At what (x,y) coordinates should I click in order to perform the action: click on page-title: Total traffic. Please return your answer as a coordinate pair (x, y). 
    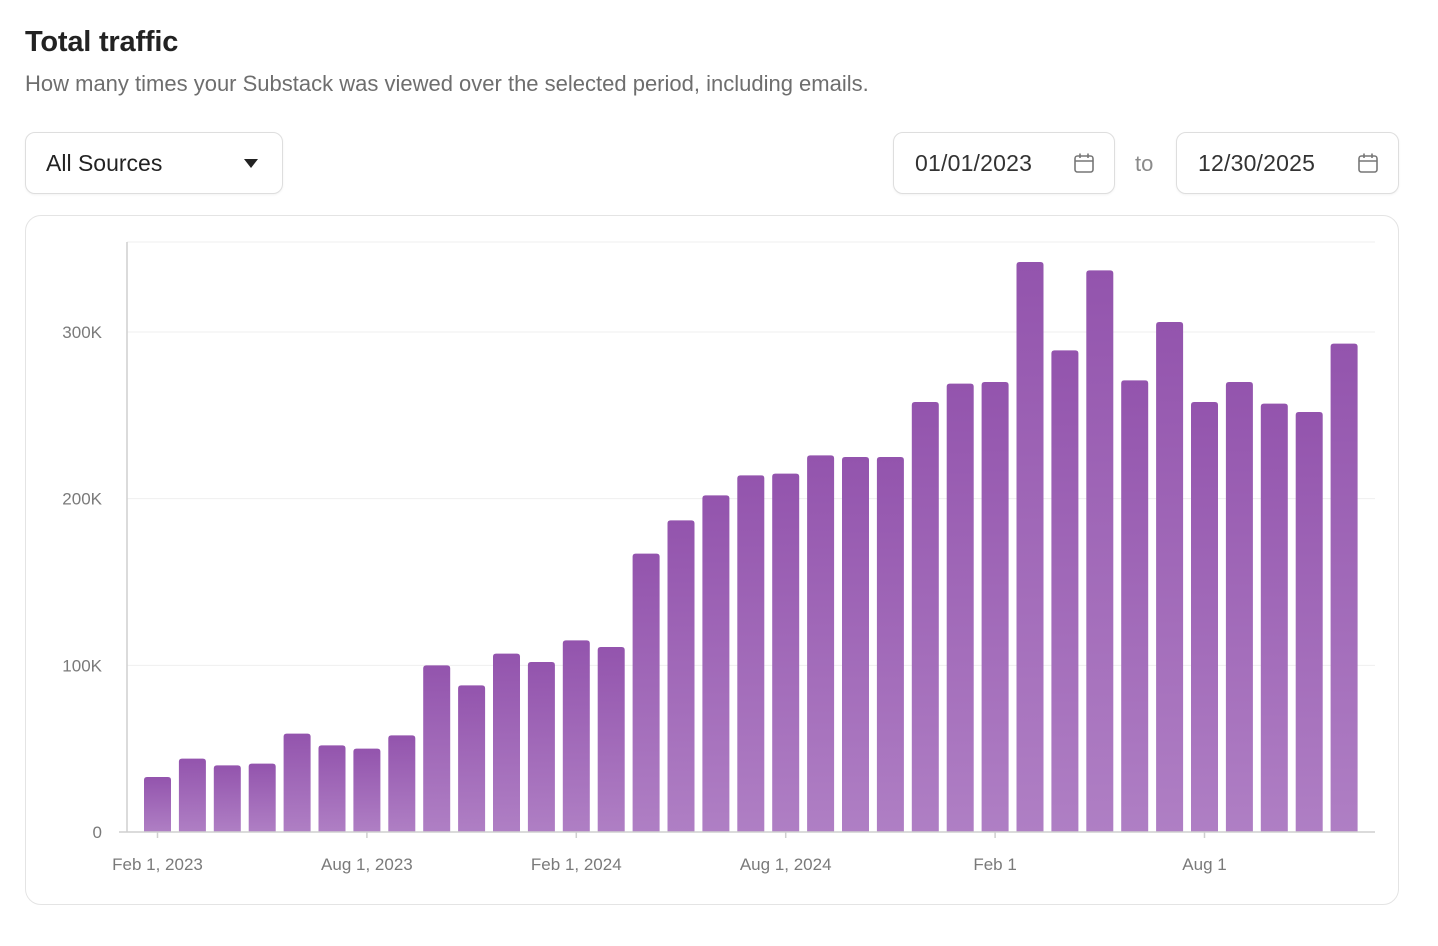
    Looking at the image, I should click on (102, 42).